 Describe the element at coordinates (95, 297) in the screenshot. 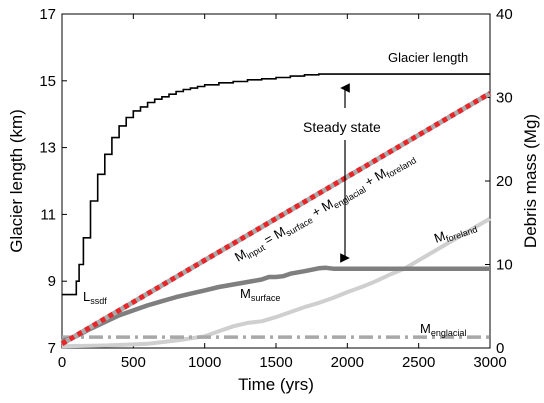

I see `l-ssdf-label: Lssdf` at that location.